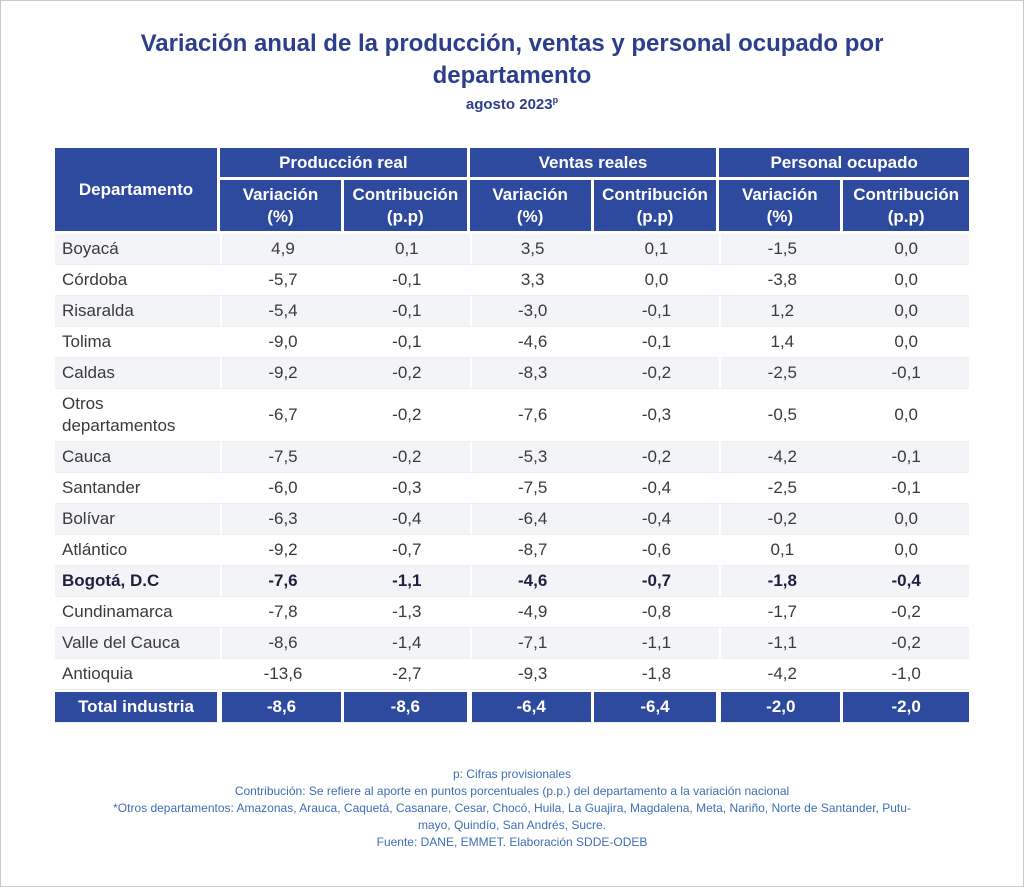 The width and height of the screenshot is (1024, 887). I want to click on table-row: Bolívar -6,3 -0,4 -6,4 -0,4 -0,2 0,0, so click(512, 519).